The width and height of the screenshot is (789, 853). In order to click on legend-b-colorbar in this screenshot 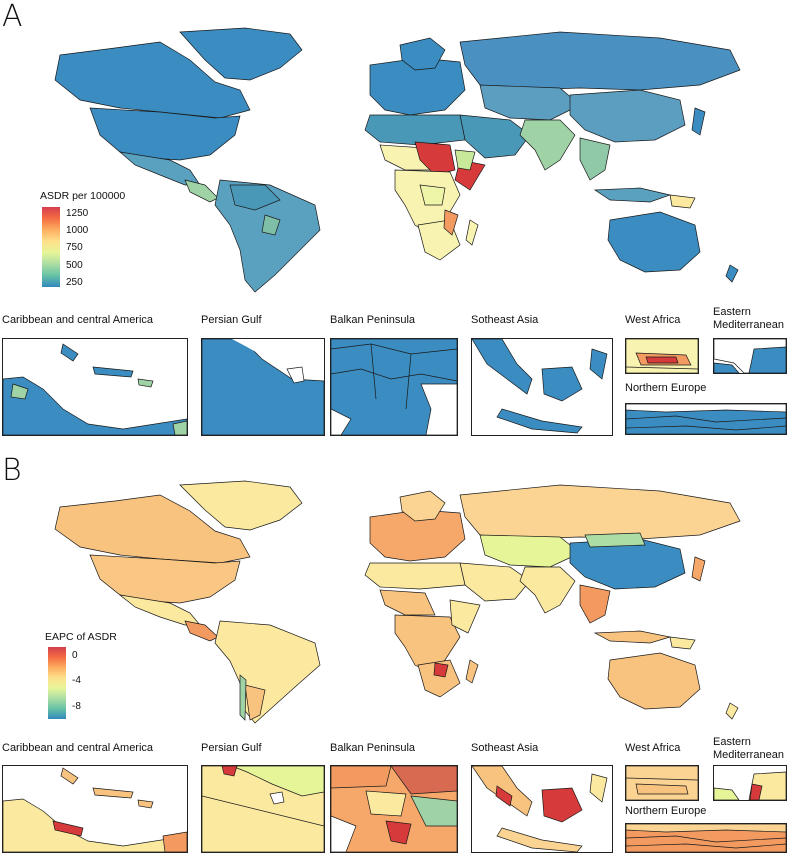, I will do `click(57, 683)`.